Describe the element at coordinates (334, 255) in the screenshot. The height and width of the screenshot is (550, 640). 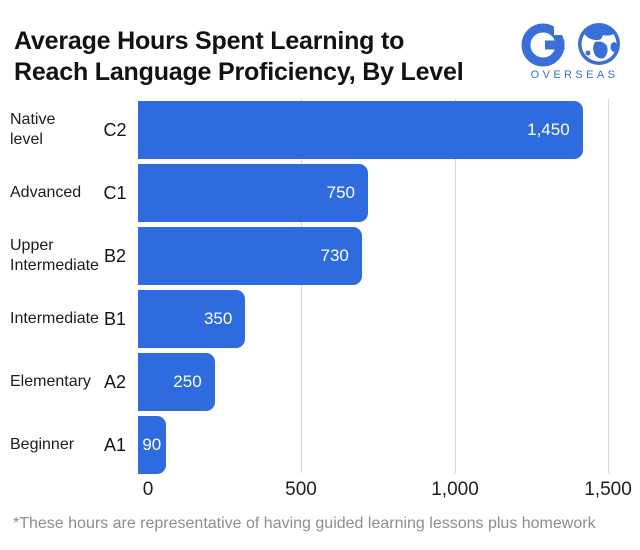
I see `bar-value-label: 730` at that location.